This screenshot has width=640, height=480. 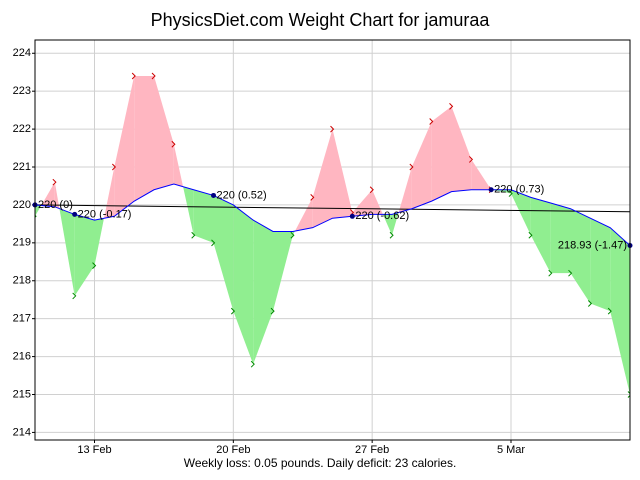 I want to click on y-tick-label: 220, so click(x=22, y=205).